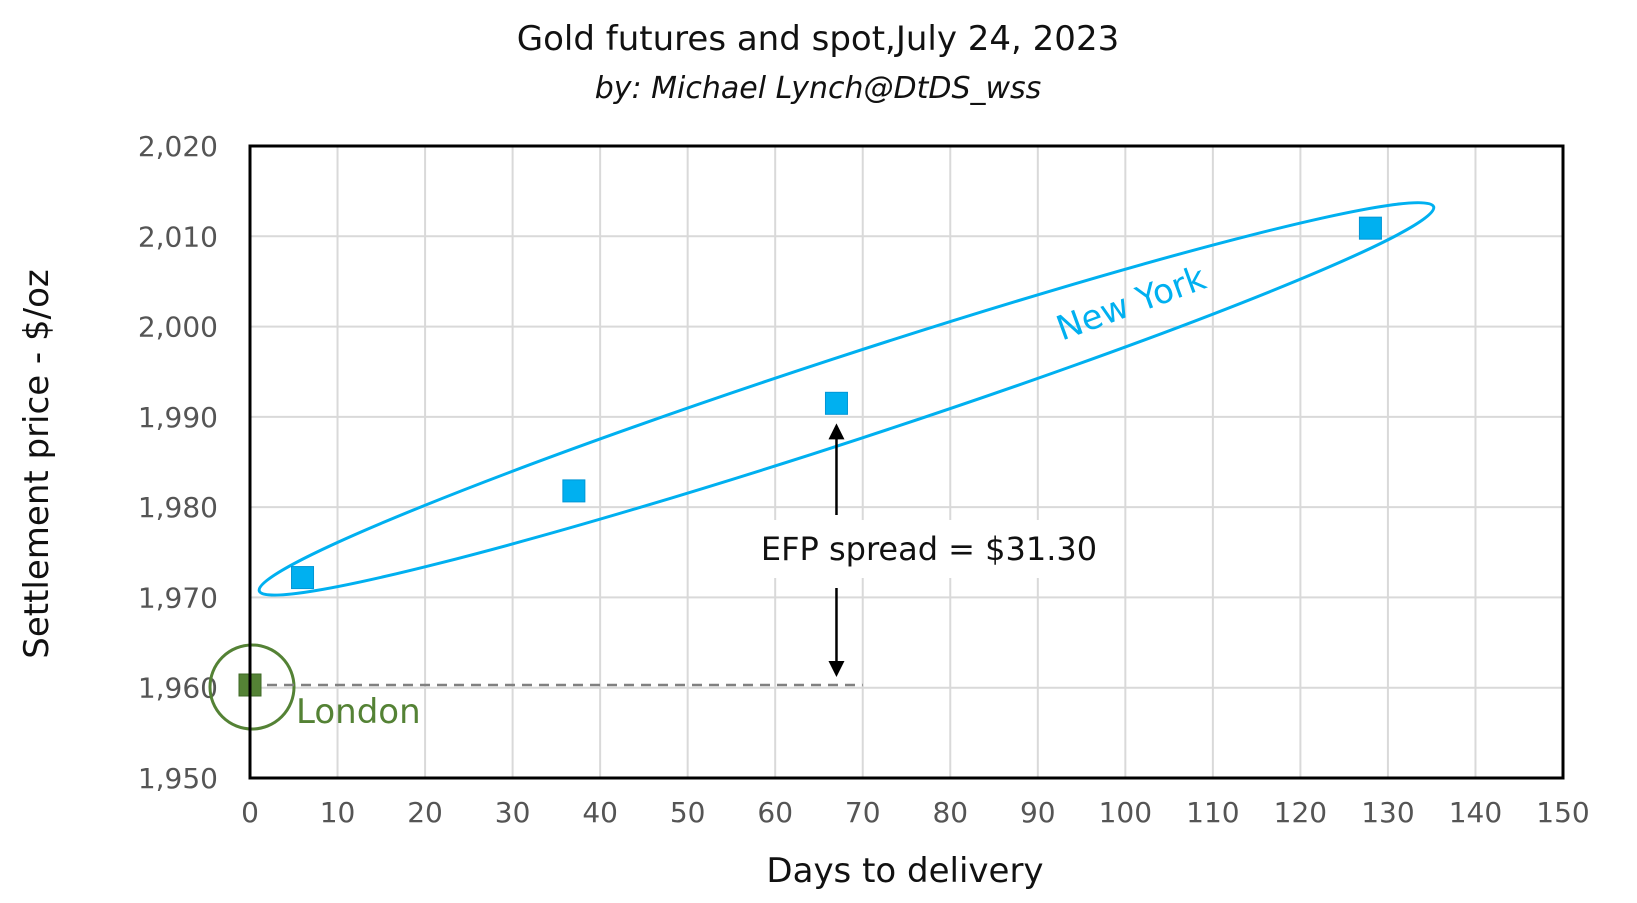 The image size is (1637, 903). Describe the element at coordinates (1562, 812) in the screenshot. I see `x-tick-label: 150` at that location.